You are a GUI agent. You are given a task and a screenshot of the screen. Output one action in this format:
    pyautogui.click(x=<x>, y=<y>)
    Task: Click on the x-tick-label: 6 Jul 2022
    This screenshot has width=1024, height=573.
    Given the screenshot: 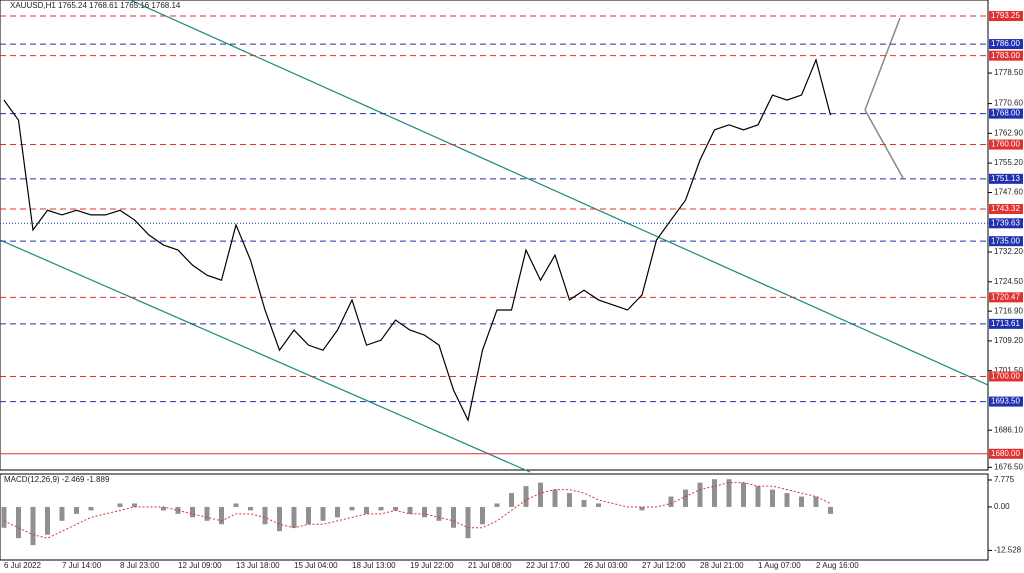 What is the action you would take?
    pyautogui.click(x=22, y=565)
    